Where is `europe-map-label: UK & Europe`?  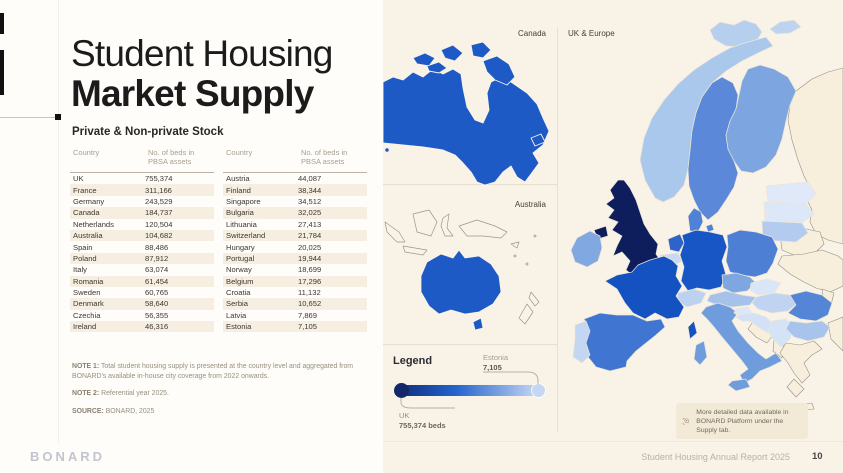
europe-map-label: UK & Europe is located at coordinates (591, 33).